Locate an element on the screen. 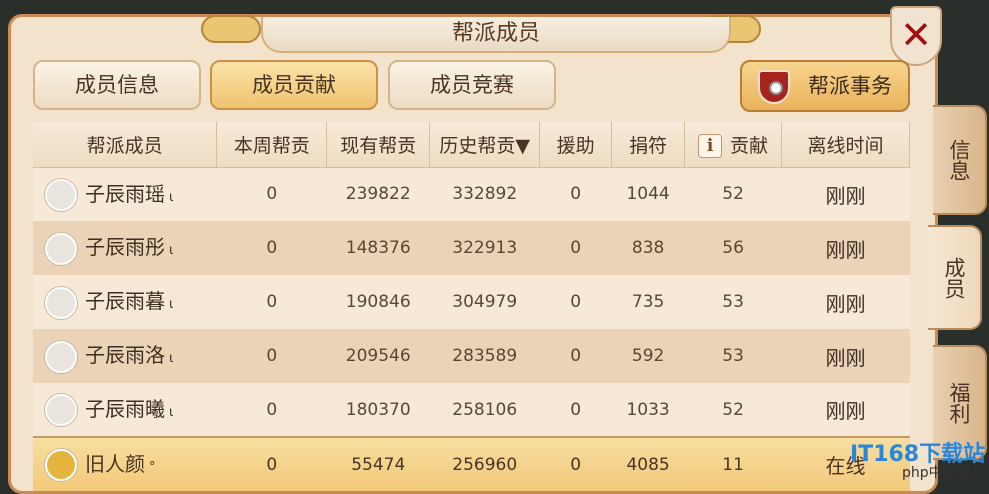 The height and width of the screenshot is (494, 989). member-name-cell: 子辰雨暮 ι is located at coordinates (125, 302).